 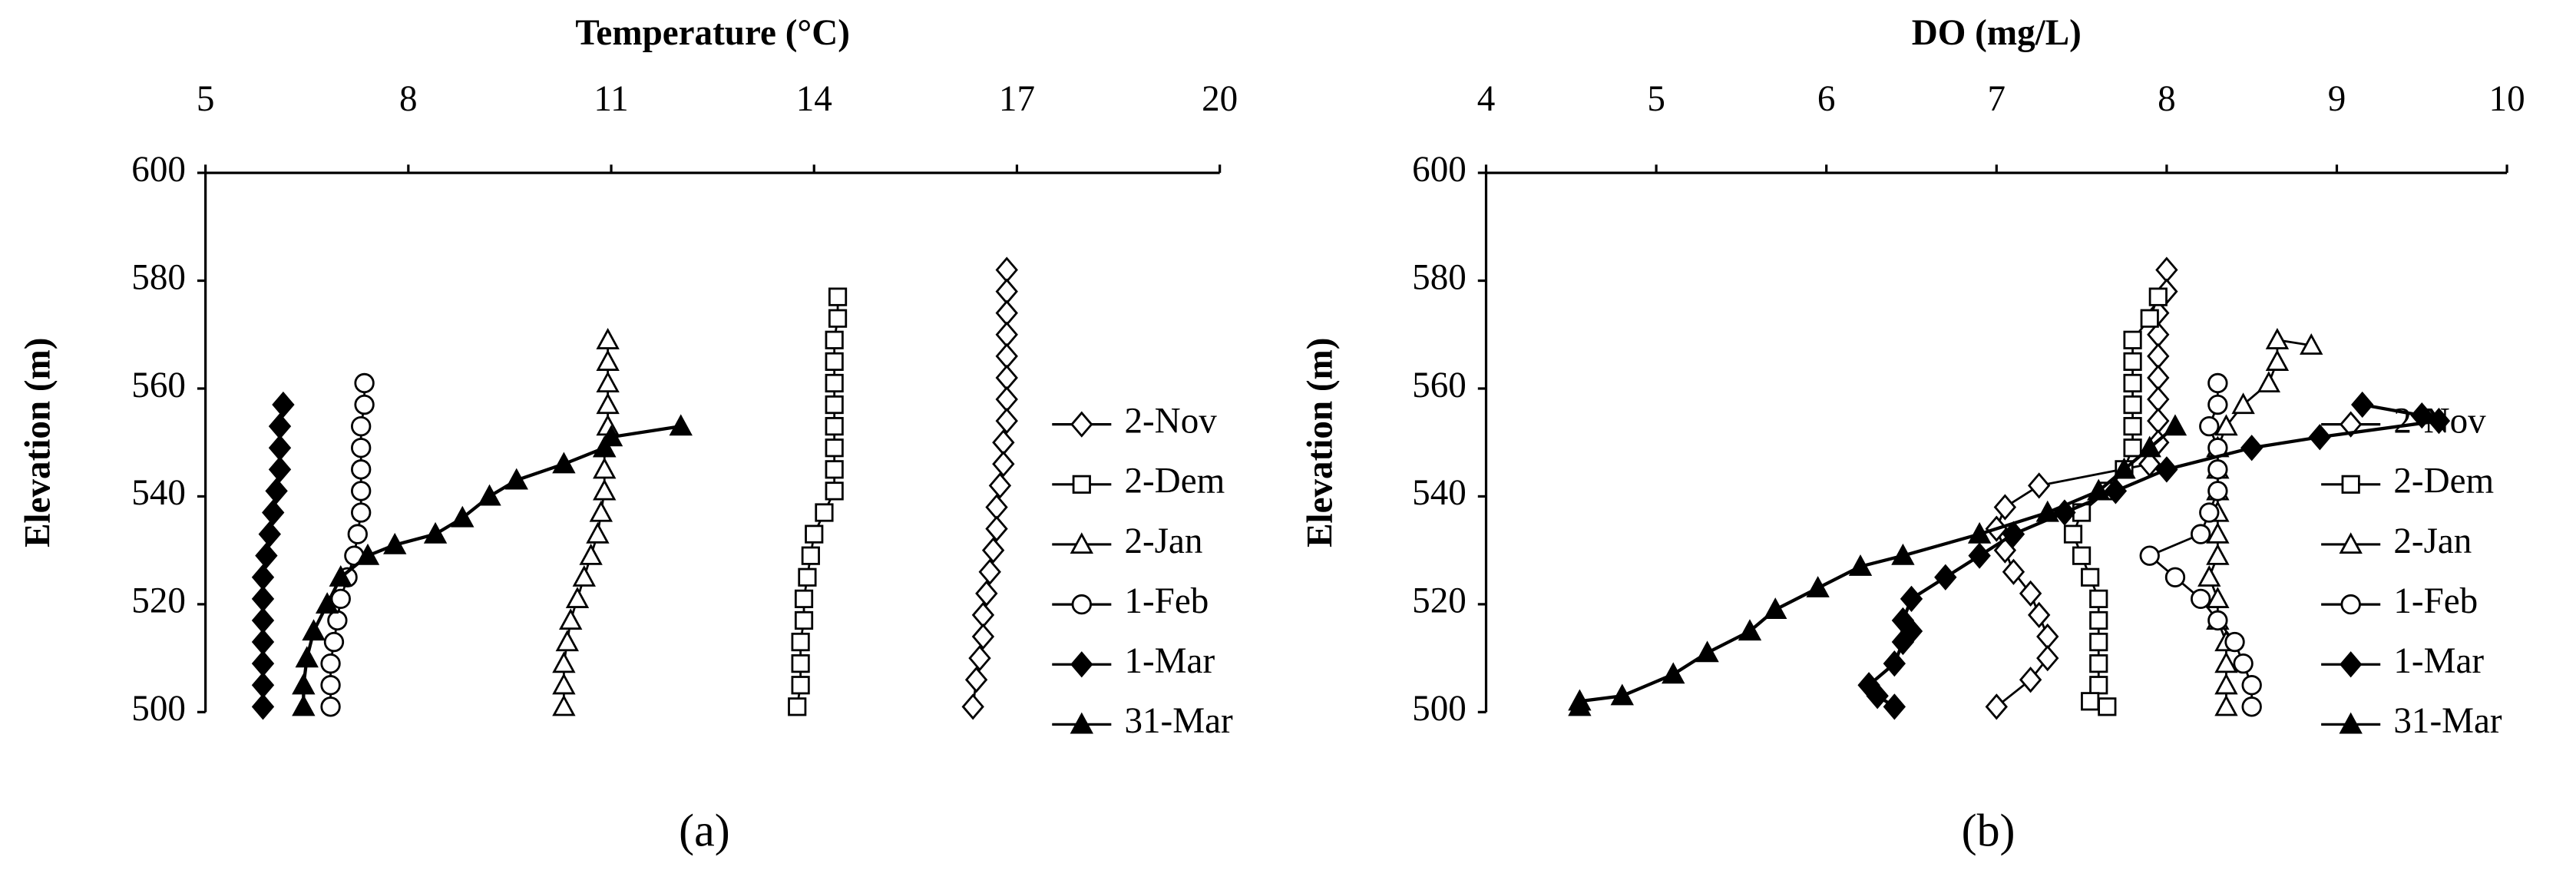 What do you see at coordinates (2507, 99) in the screenshot?
I see `x-tick-label: 10` at bounding box center [2507, 99].